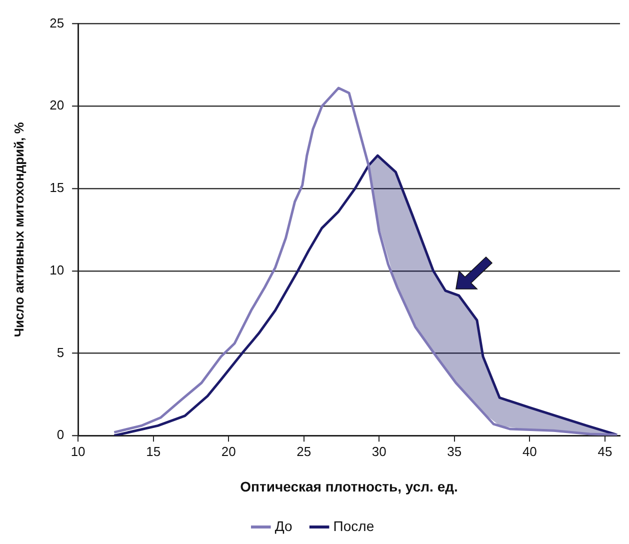  Describe the element at coordinates (353, 526) in the screenshot. I see `legend-label: После` at that location.